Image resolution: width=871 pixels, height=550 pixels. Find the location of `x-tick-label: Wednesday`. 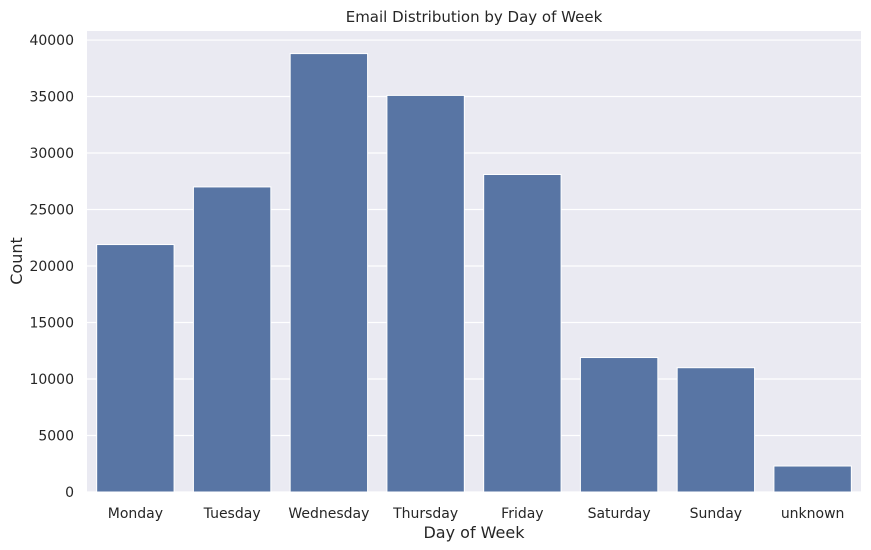

x-tick-label: Wednesday is located at coordinates (328, 514).